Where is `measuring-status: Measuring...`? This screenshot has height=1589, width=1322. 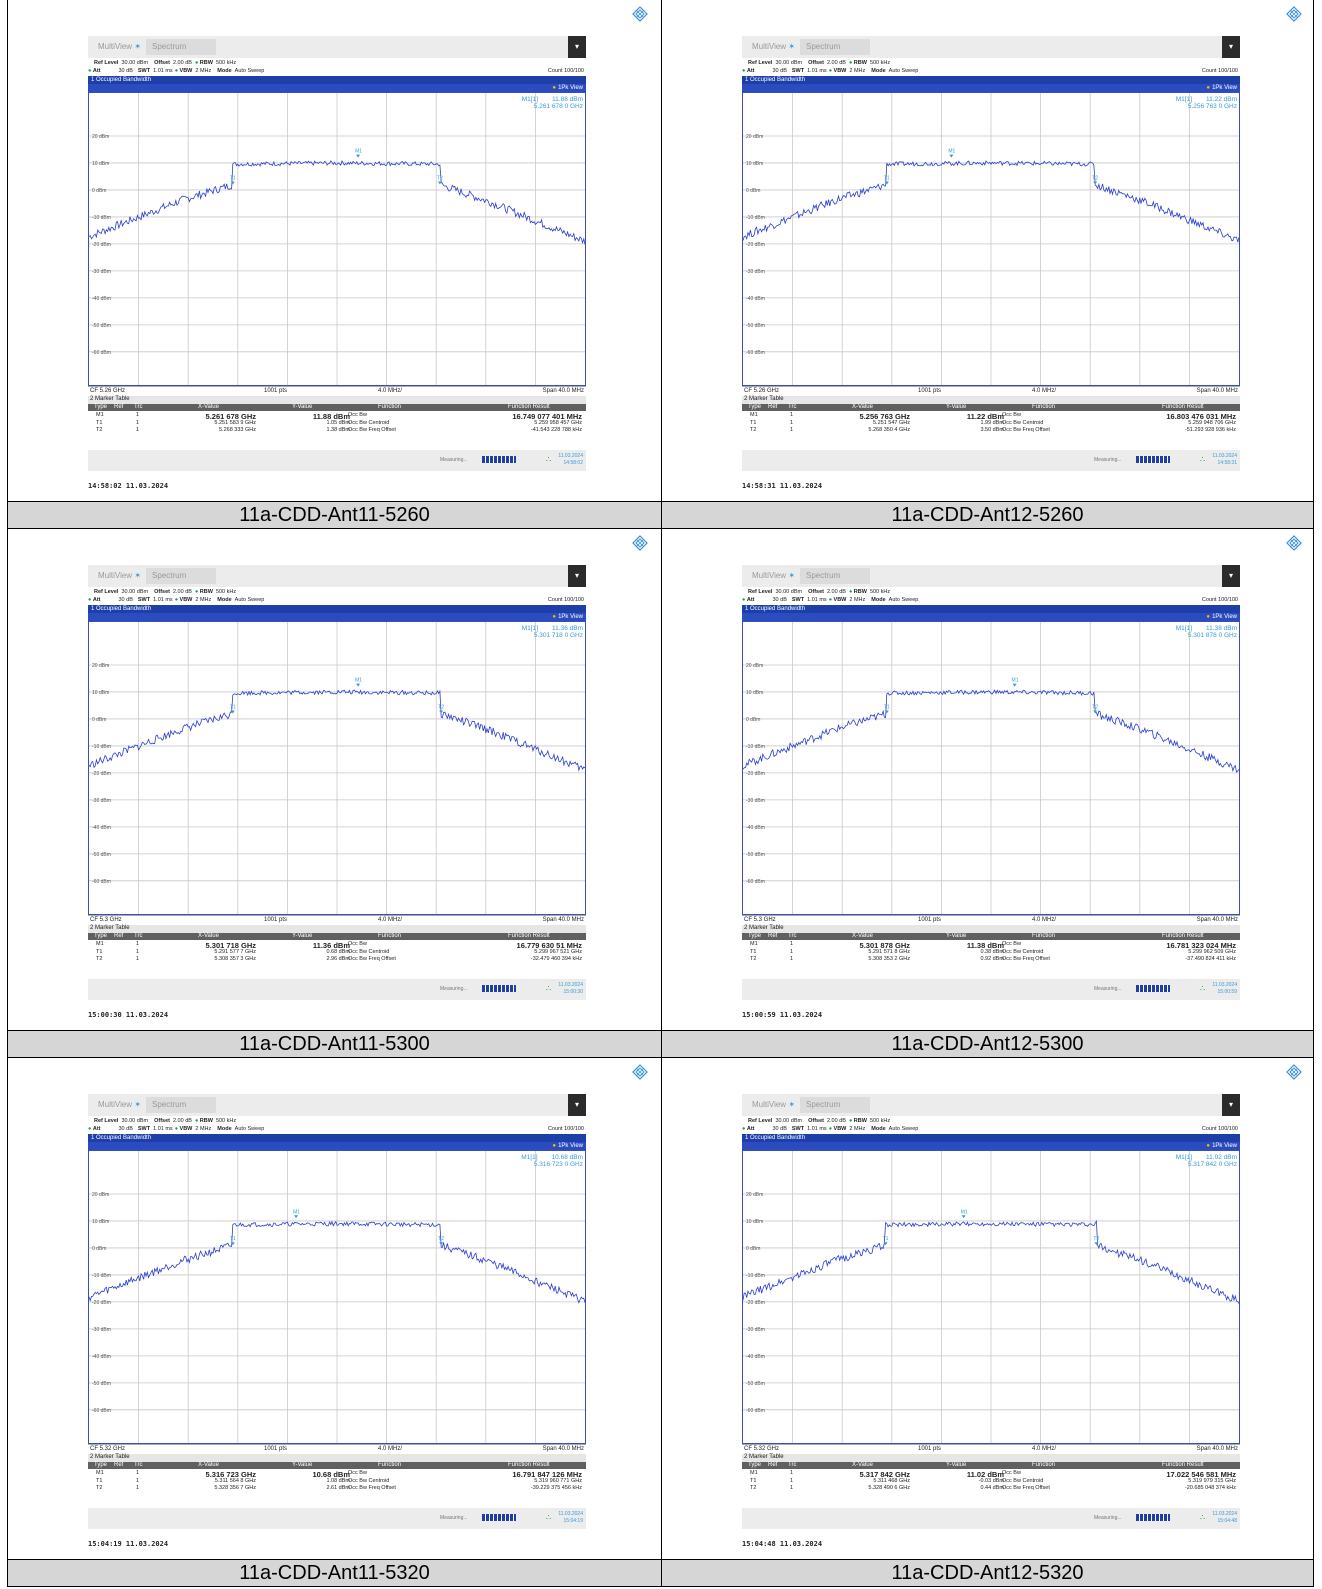 measuring-status: Measuring... is located at coordinates (454, 460).